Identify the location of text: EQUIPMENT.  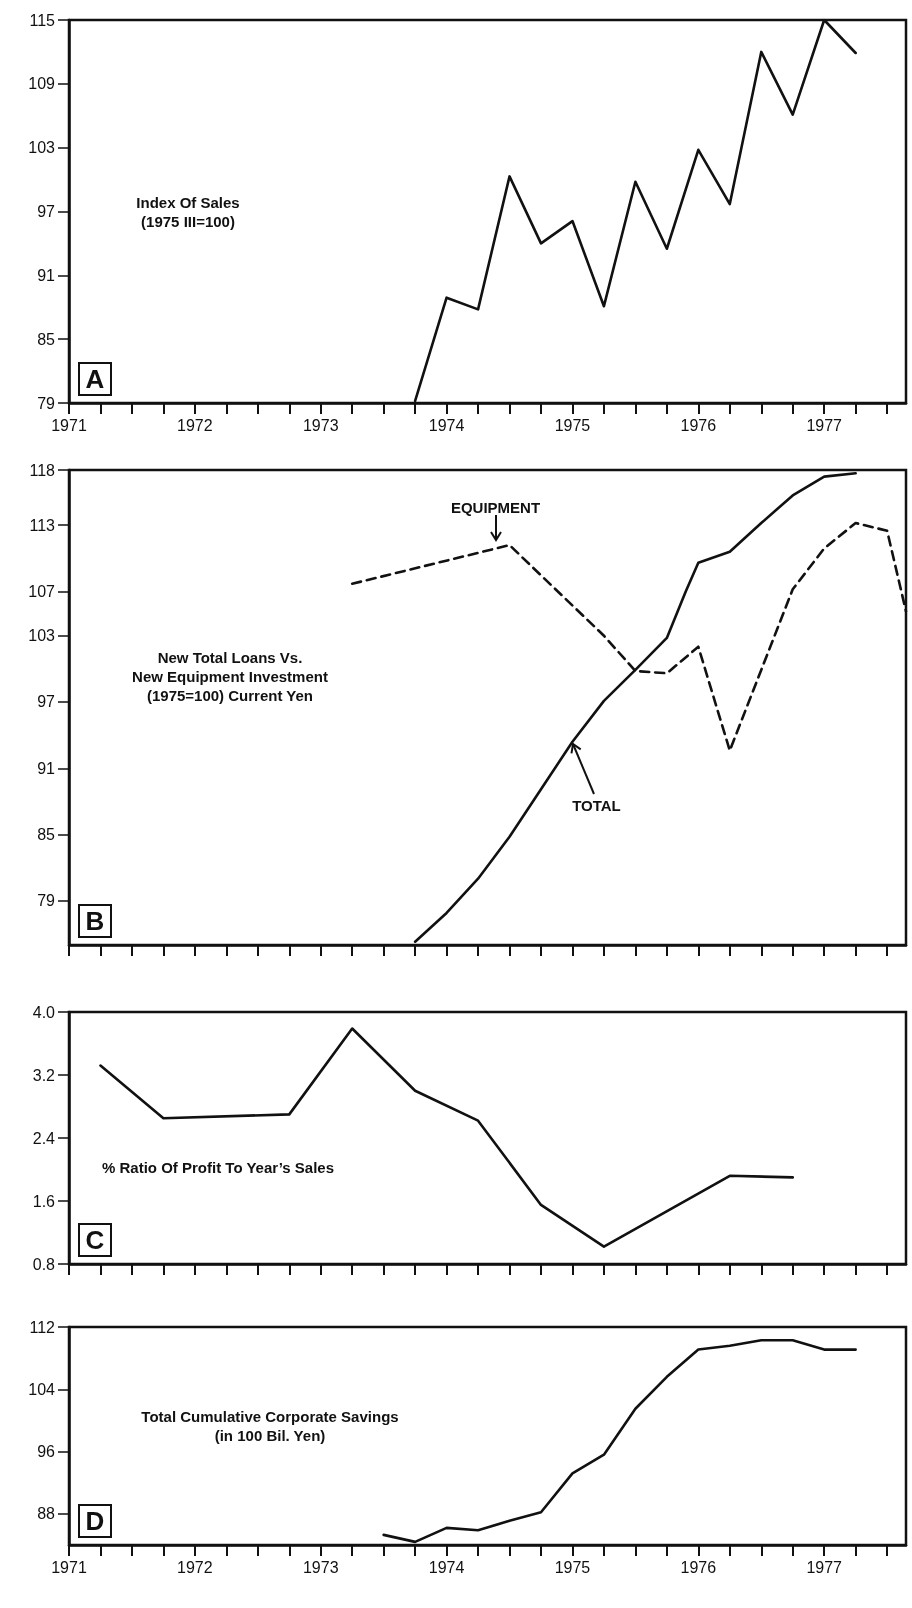
(495, 508).